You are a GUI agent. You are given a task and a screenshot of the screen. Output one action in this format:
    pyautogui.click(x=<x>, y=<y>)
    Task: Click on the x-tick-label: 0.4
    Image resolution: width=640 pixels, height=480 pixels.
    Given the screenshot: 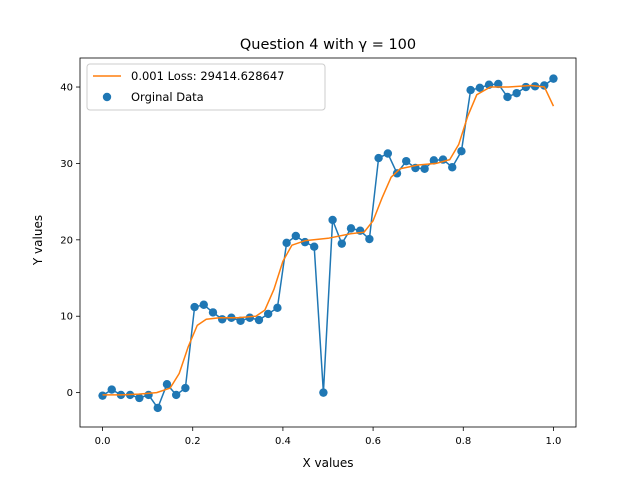 What is the action you would take?
    pyautogui.click(x=283, y=441)
    